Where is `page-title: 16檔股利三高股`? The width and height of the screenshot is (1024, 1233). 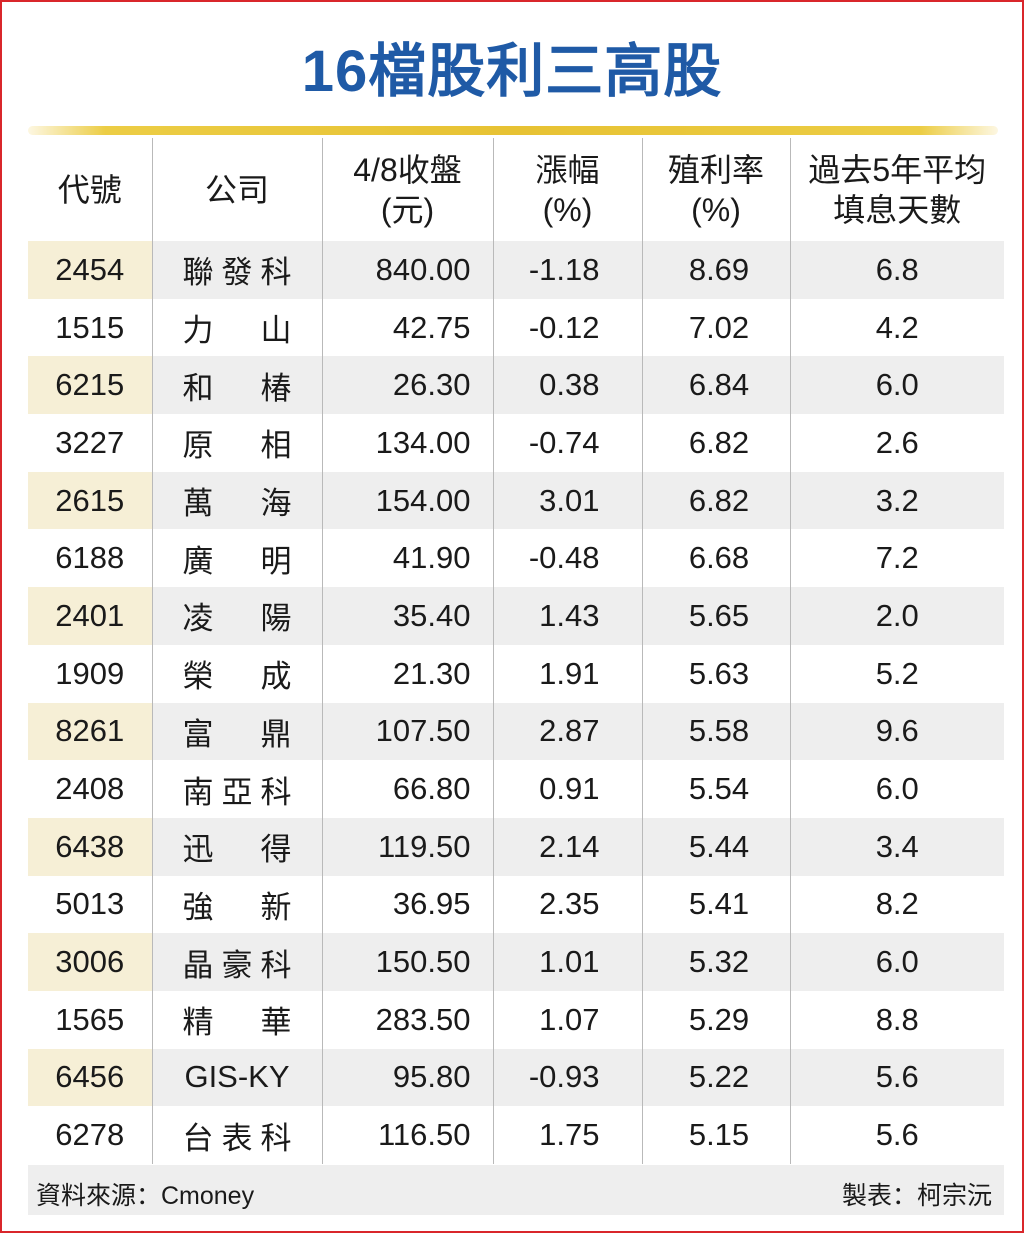 page-title: 16檔股利三高股 is located at coordinates (512, 71).